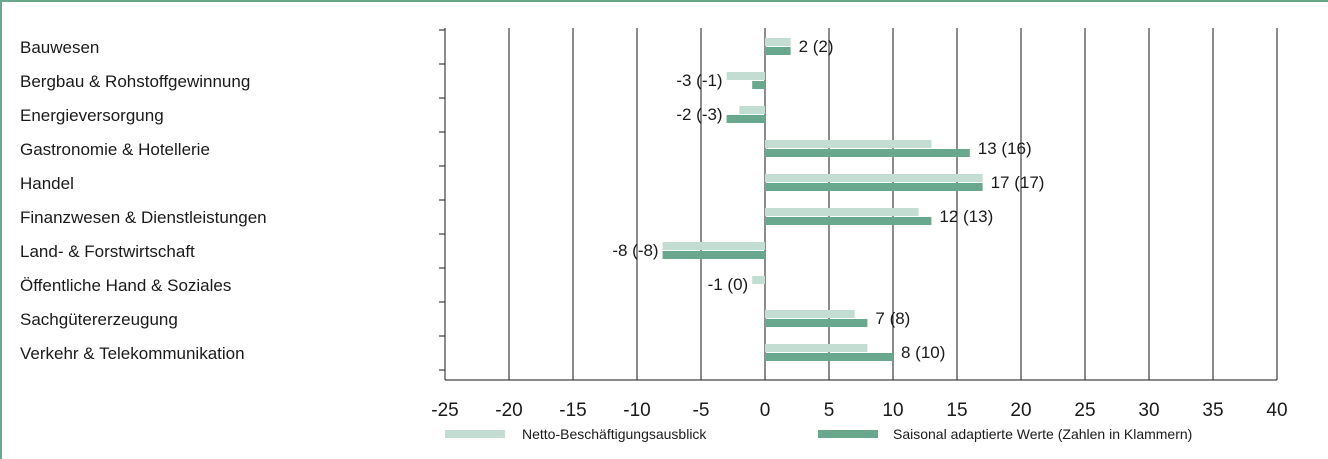  Describe the element at coordinates (816, 46) in the screenshot. I see `data-label: 2 (2)` at that location.